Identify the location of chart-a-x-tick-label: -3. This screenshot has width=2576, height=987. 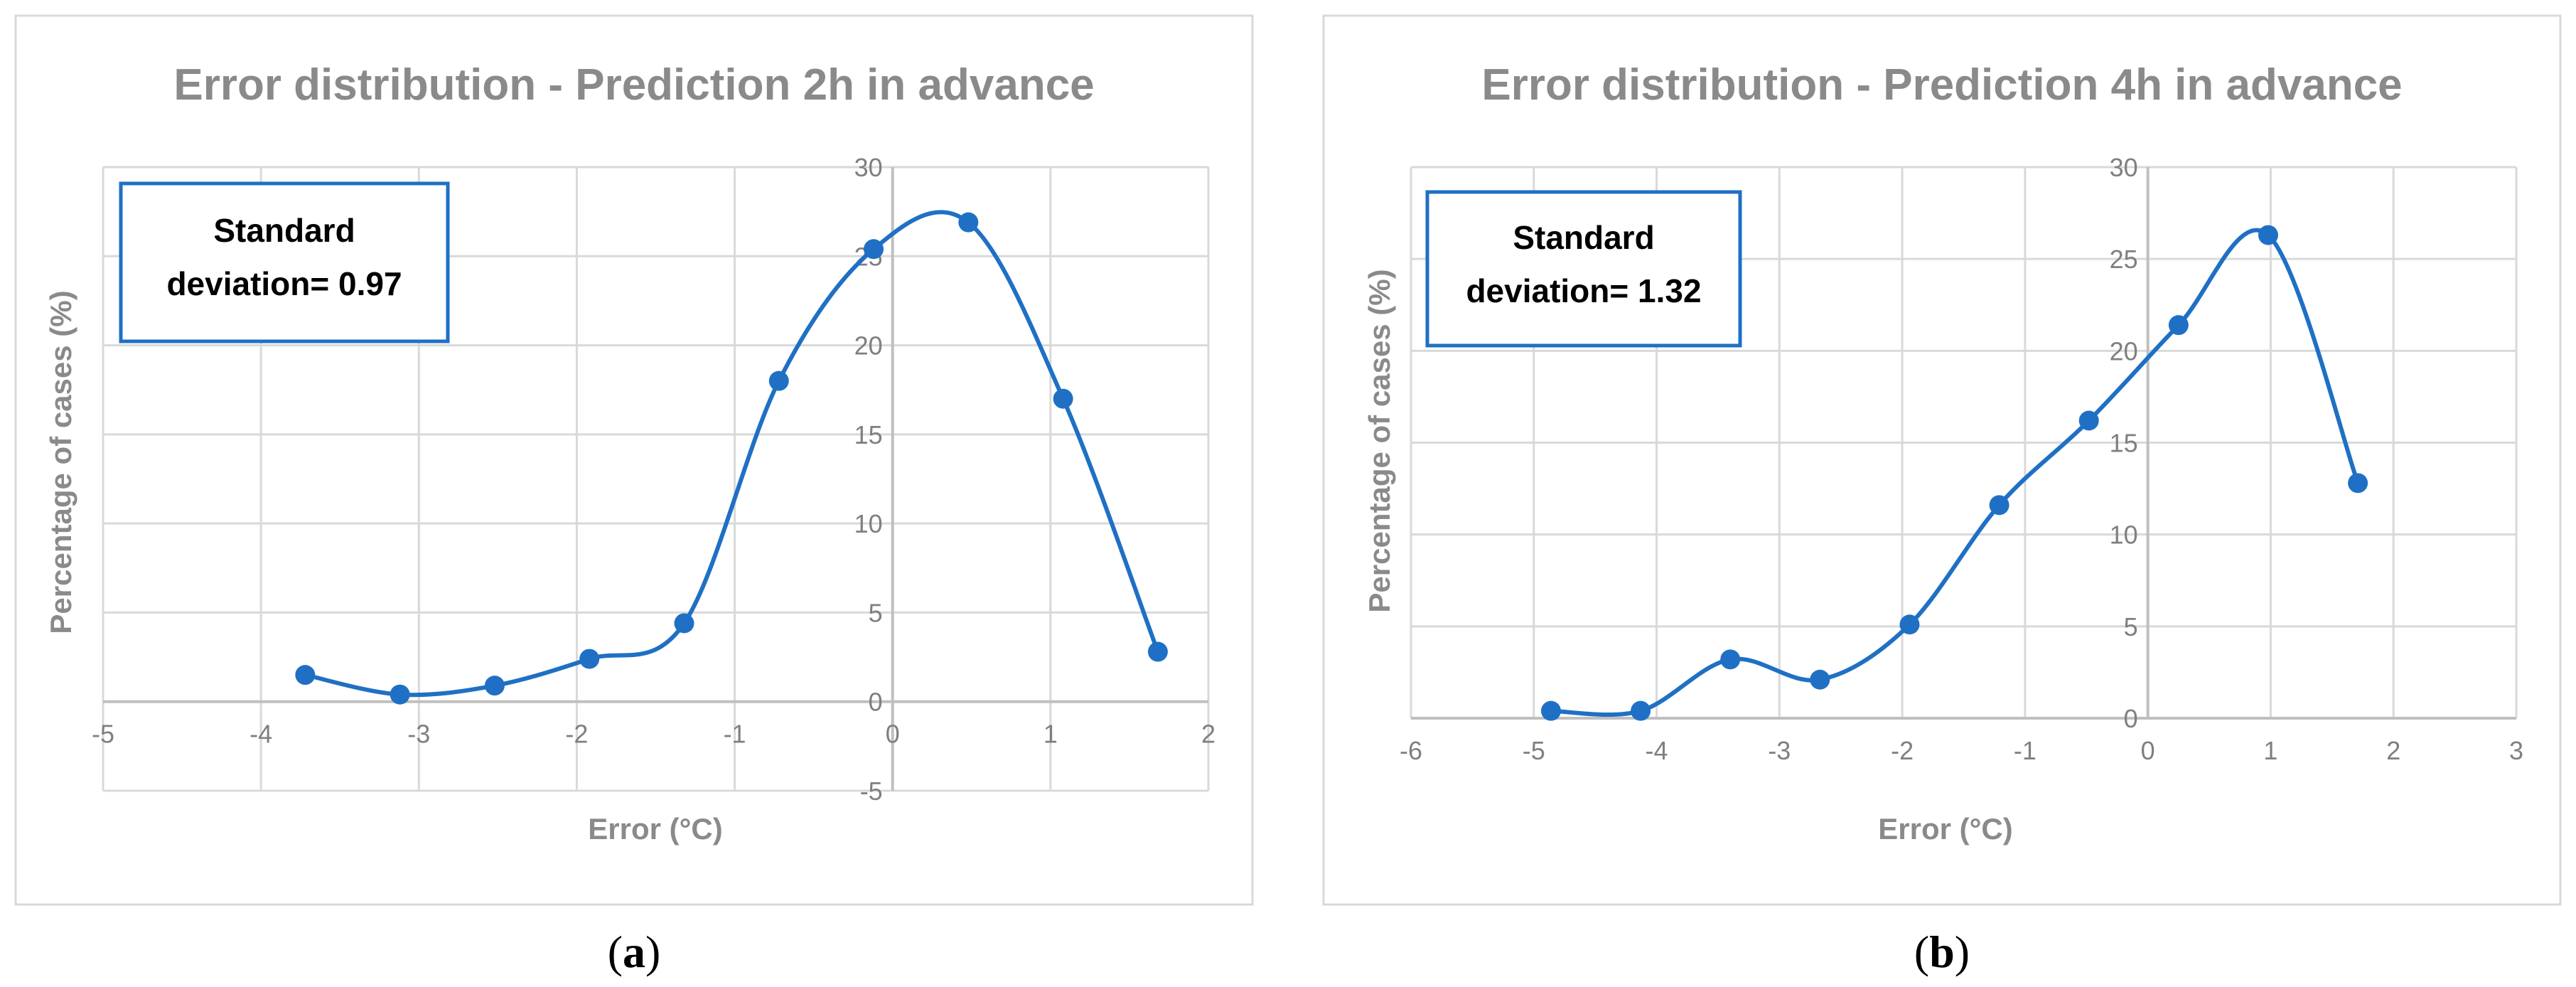
(418, 734).